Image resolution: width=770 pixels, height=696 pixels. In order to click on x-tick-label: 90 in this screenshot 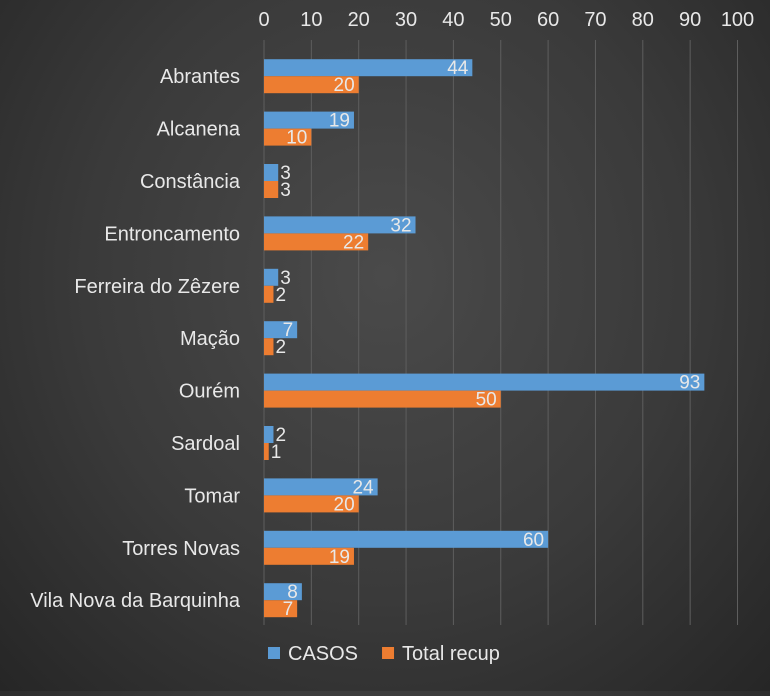, I will do `click(690, 20)`.